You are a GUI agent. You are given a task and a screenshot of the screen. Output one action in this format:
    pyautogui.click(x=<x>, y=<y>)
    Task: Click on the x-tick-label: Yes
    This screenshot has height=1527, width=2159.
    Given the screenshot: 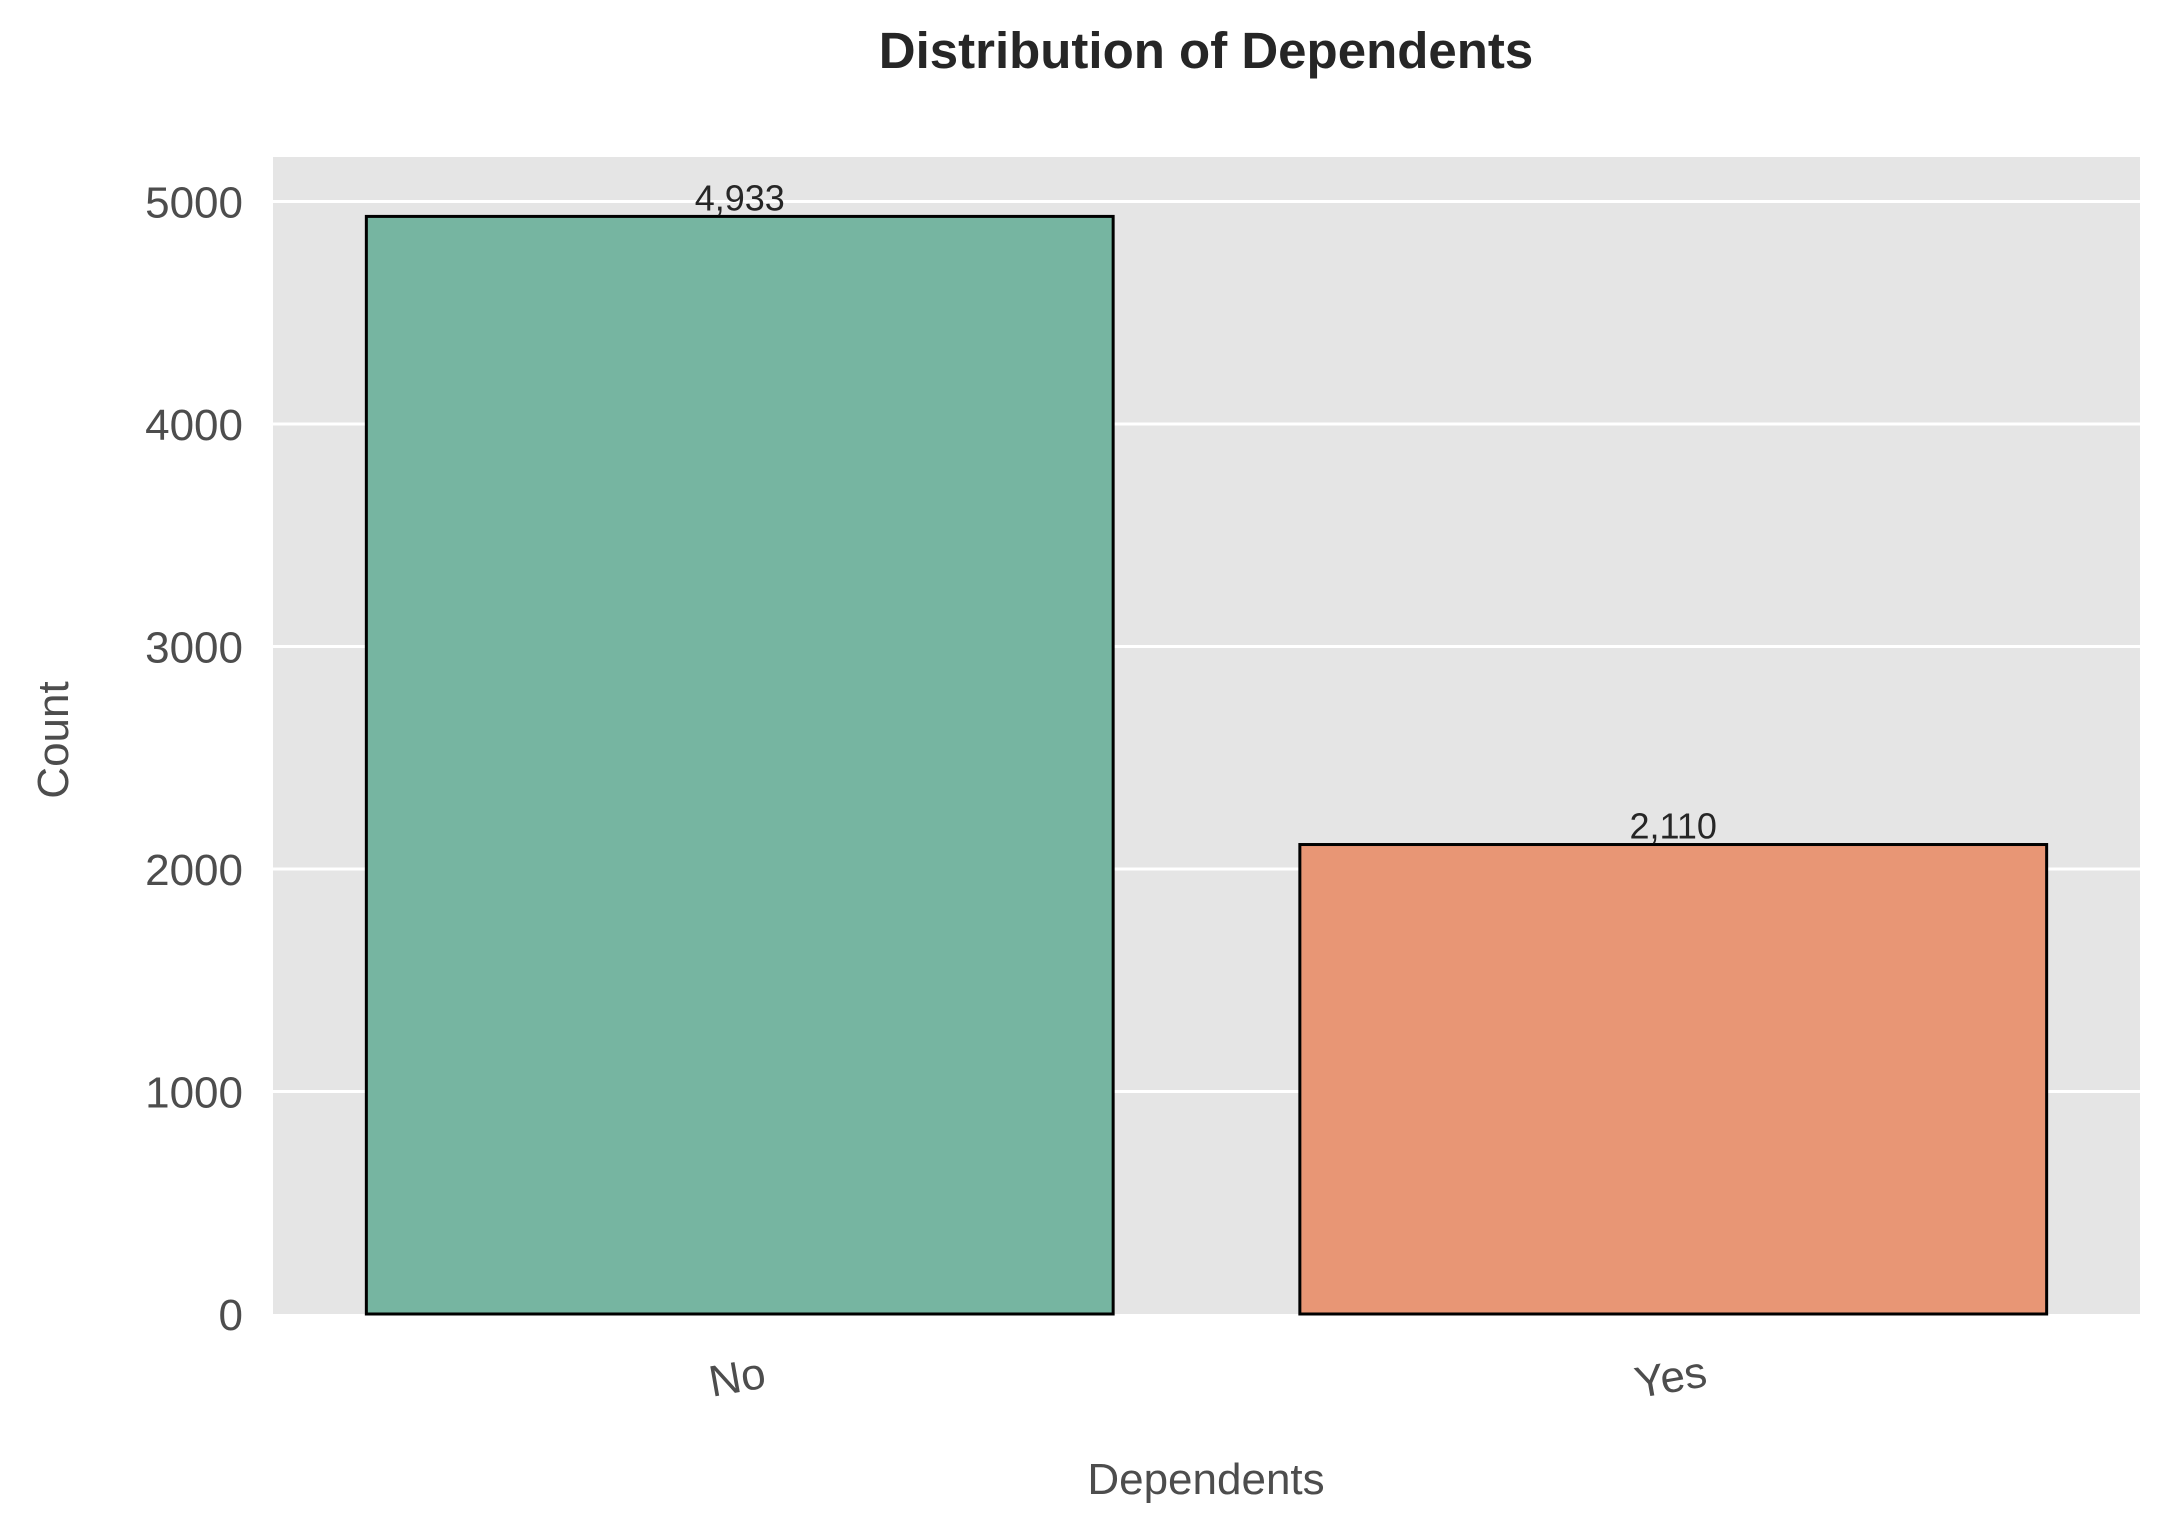 What is the action you would take?
    pyautogui.click(x=1670, y=1377)
    